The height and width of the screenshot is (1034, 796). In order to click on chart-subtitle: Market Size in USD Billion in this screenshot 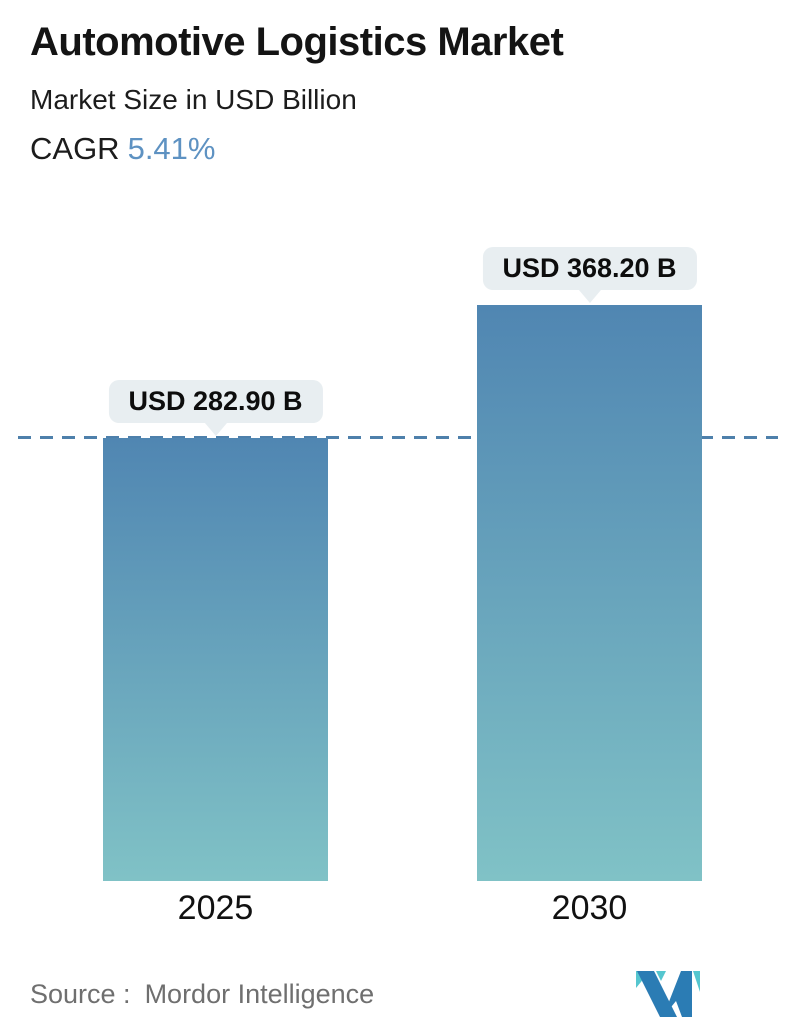, I will do `click(193, 99)`.